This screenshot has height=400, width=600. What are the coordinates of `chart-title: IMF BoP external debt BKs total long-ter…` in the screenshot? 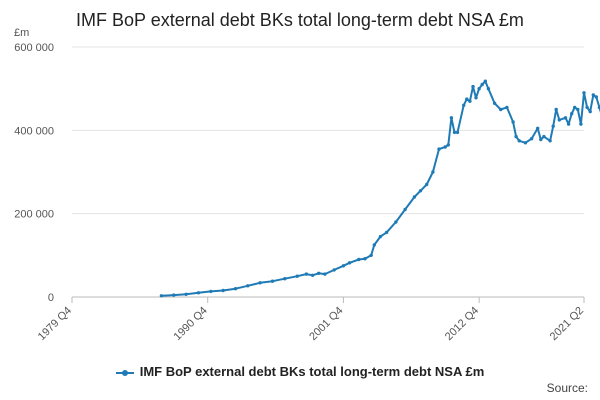 It's located at (300, 20).